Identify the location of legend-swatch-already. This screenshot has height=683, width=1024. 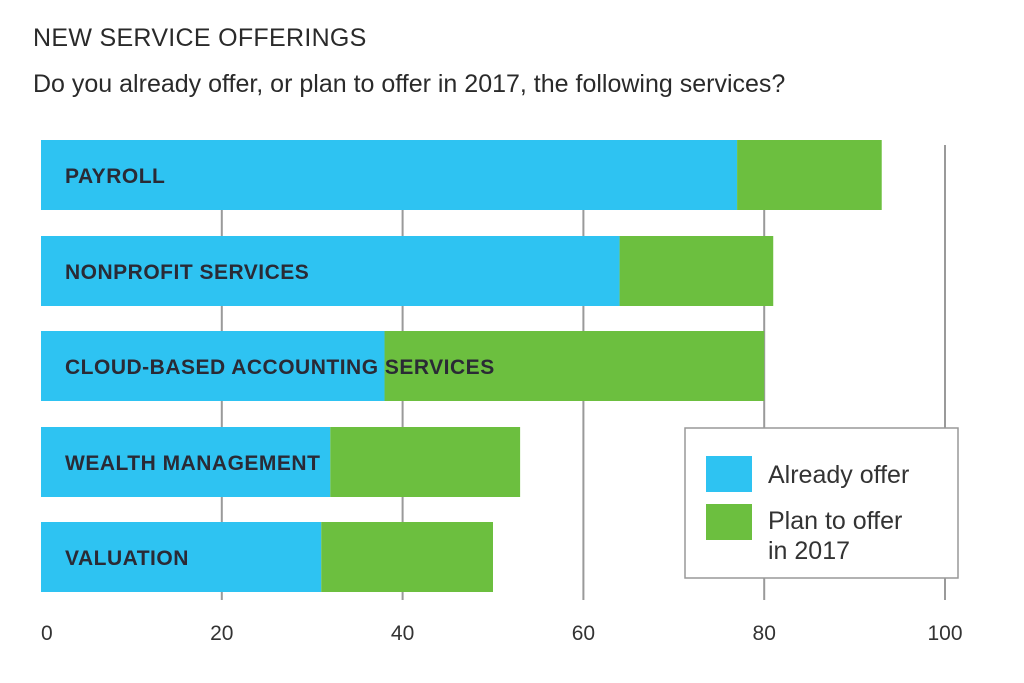
(729, 474).